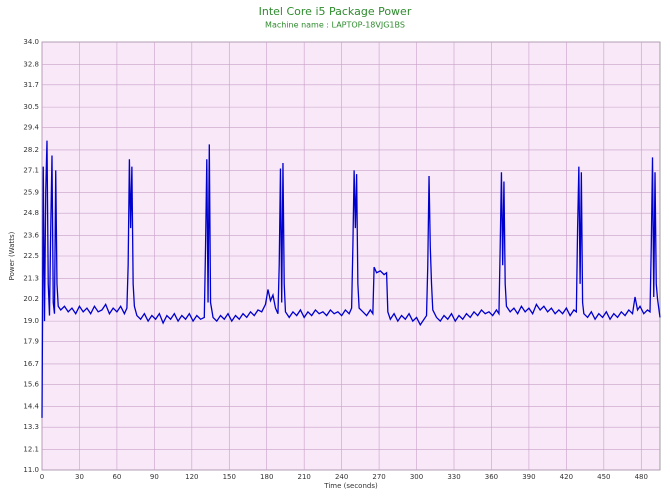 The width and height of the screenshot is (670, 502). Describe the element at coordinates (31, 150) in the screenshot. I see `y-tick-label: 28.2` at that location.